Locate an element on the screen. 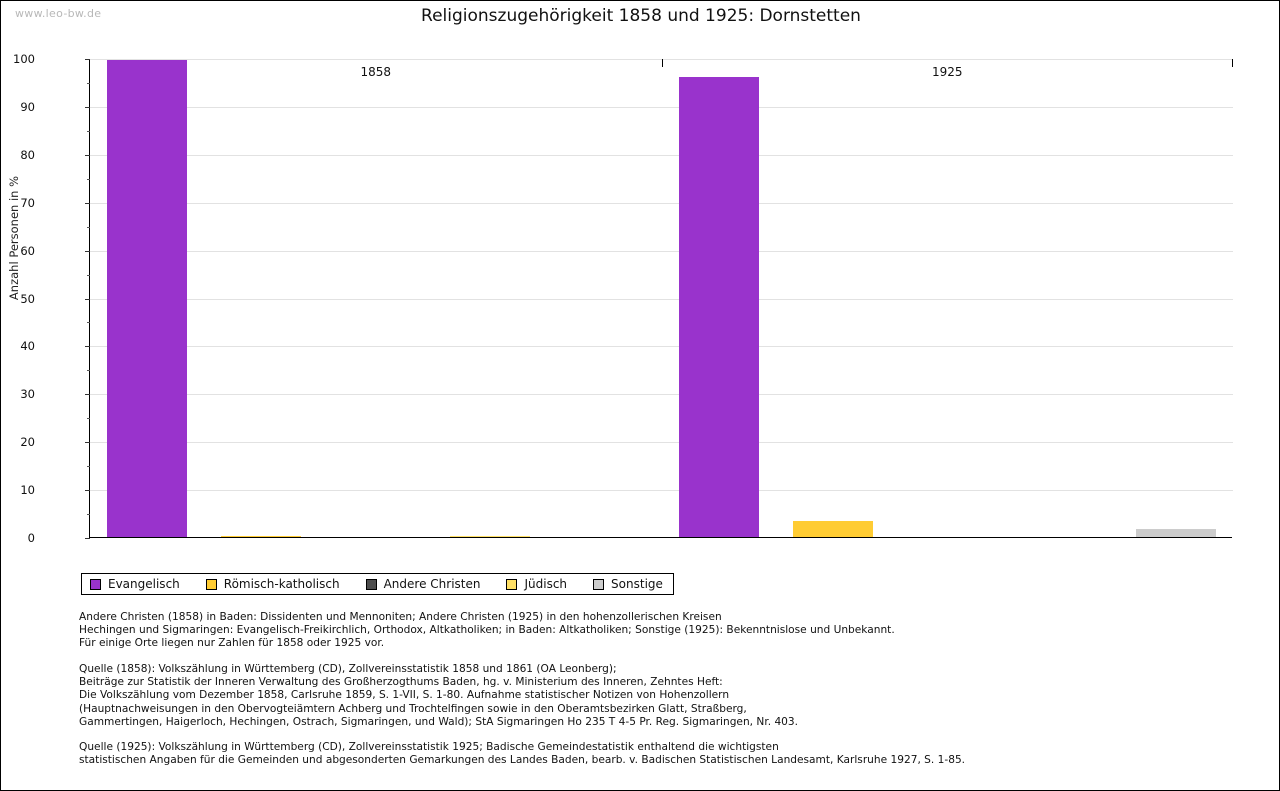 The width and height of the screenshot is (1280, 791). site-watermark: www.leo-bw.de is located at coordinates (58, 13).